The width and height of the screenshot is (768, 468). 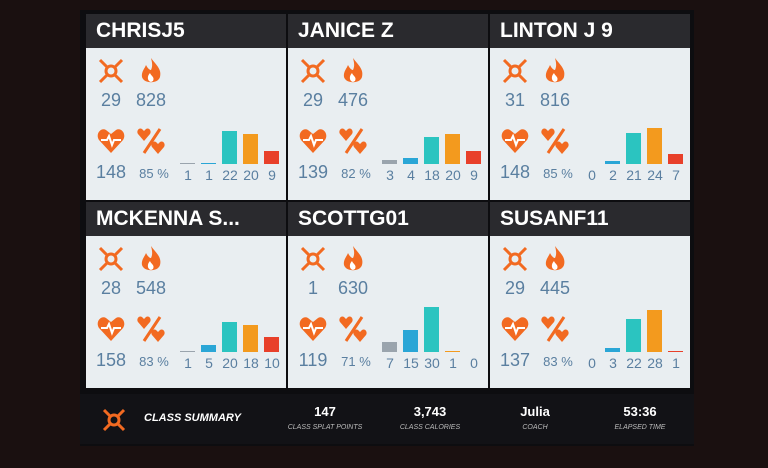 I want to click on splat-points: 29, so click(x=111, y=100).